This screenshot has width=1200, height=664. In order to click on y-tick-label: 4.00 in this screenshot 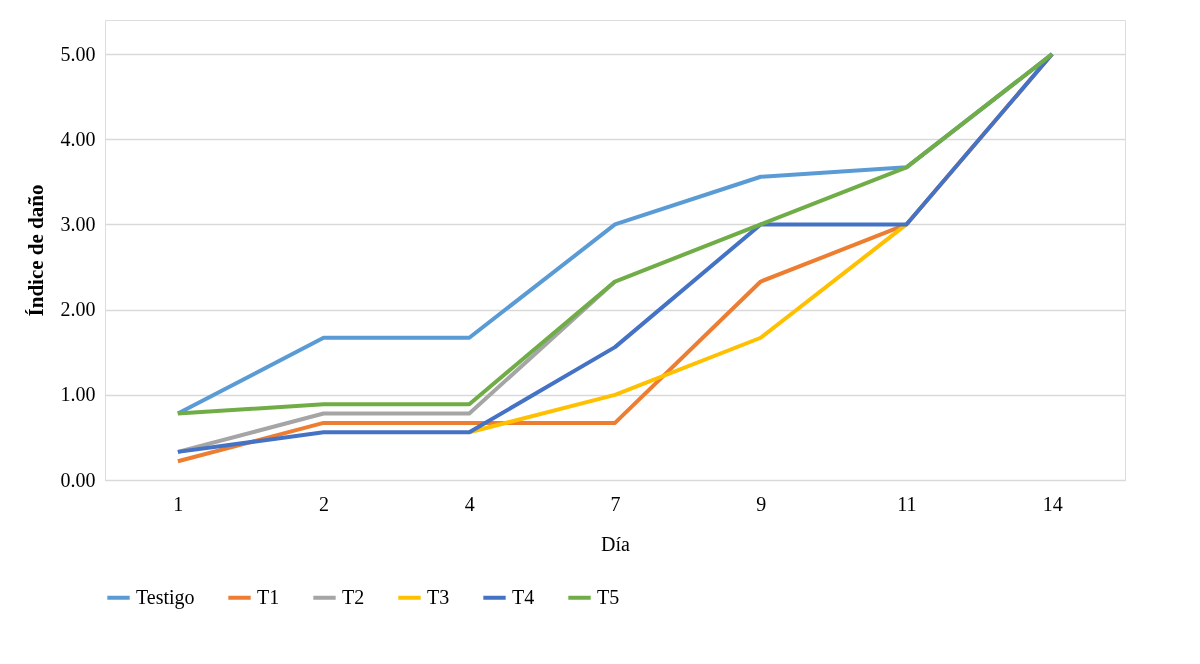, I will do `click(78, 138)`.